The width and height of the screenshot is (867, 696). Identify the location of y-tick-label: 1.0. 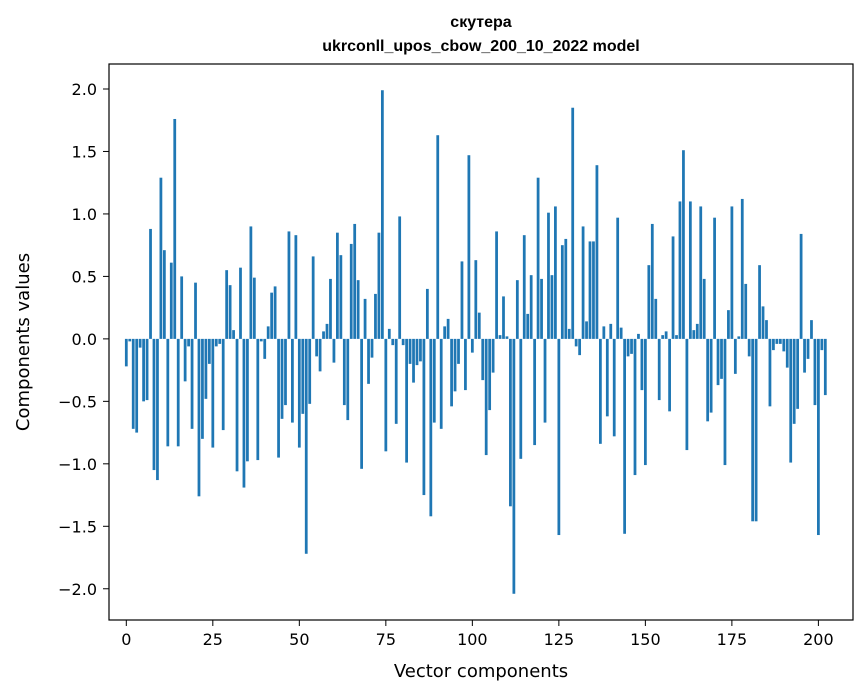
(84, 214).